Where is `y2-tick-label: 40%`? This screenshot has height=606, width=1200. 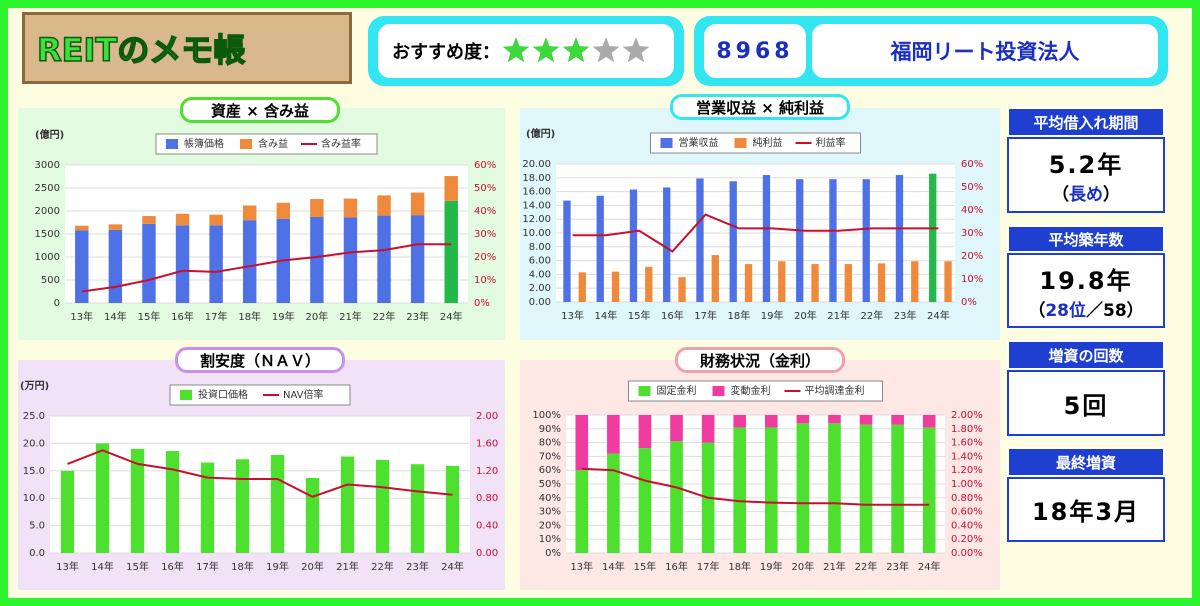
y2-tick-label: 40% is located at coordinates (485, 211).